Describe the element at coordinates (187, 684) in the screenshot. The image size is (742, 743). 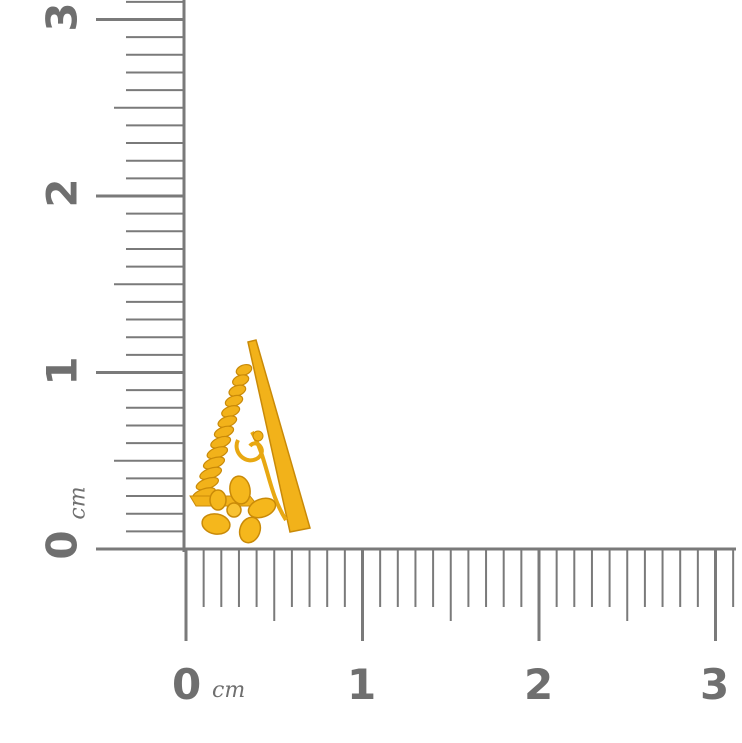
I see `x-label-0: 0` at that location.